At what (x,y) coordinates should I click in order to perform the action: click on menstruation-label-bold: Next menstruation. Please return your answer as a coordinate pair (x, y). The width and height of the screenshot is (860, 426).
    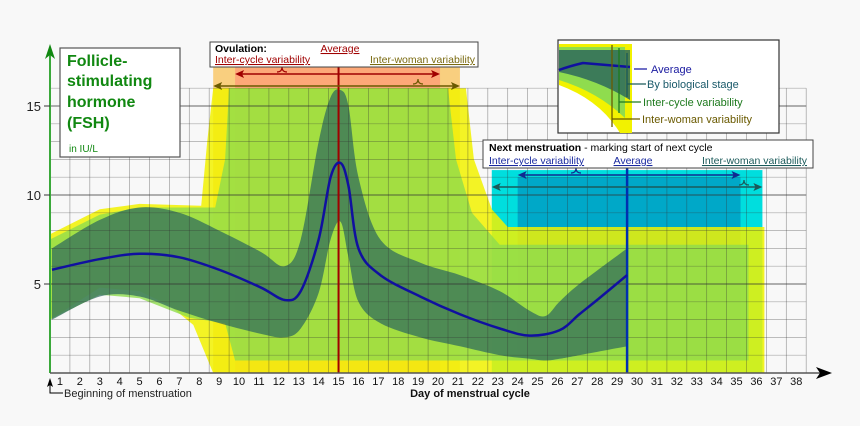
    Looking at the image, I should click on (535, 148).